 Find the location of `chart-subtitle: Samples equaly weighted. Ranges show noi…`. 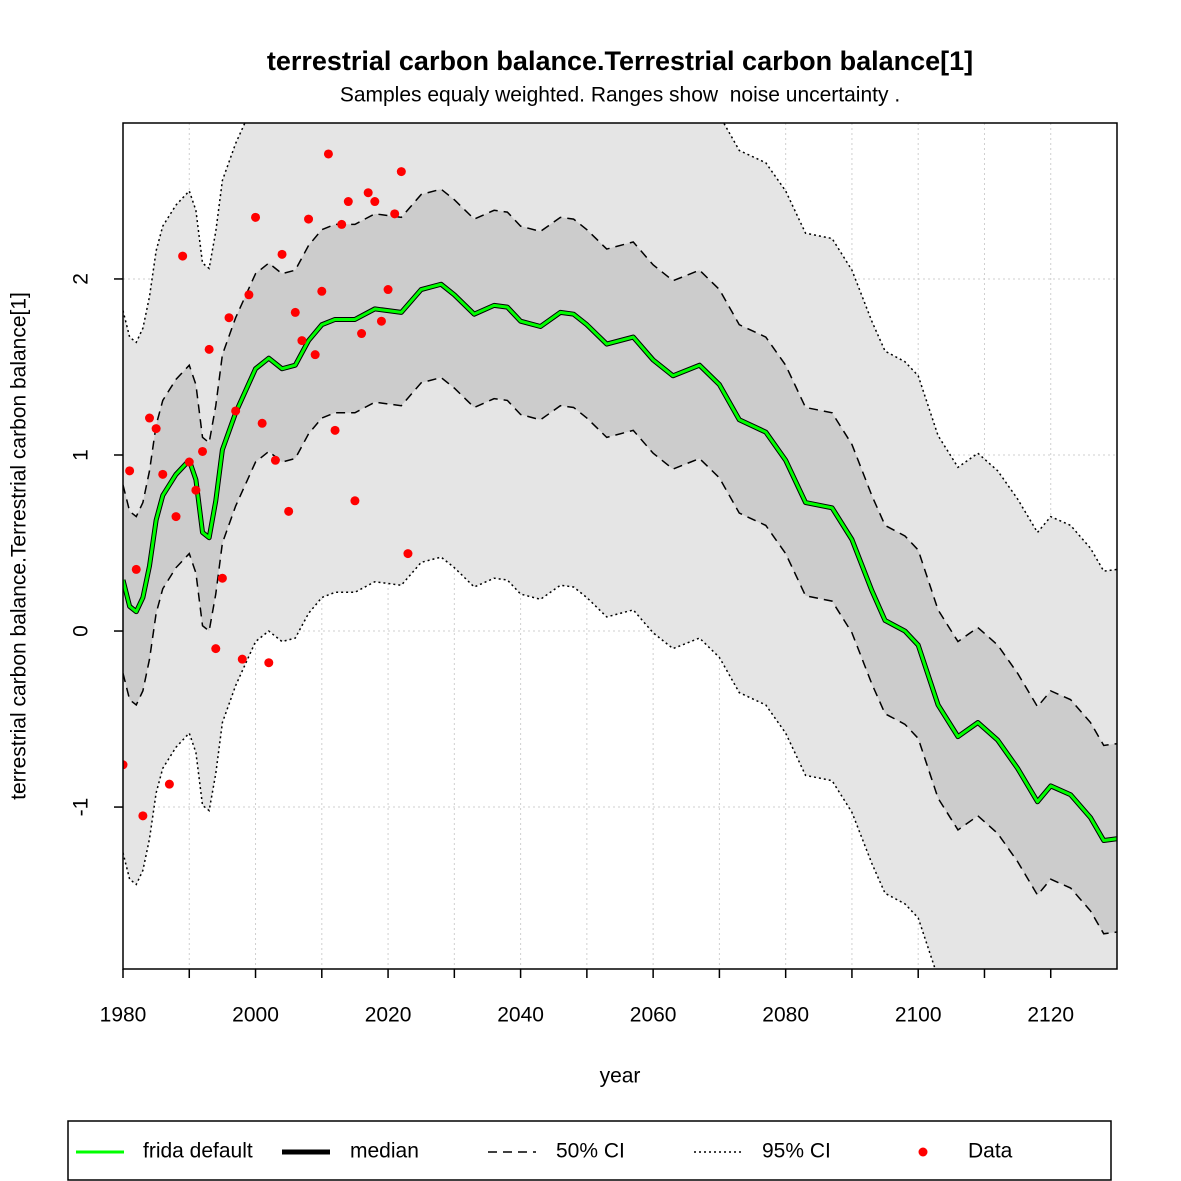

chart-subtitle: Samples equaly weighted. Ranges show noi… is located at coordinates (620, 95).